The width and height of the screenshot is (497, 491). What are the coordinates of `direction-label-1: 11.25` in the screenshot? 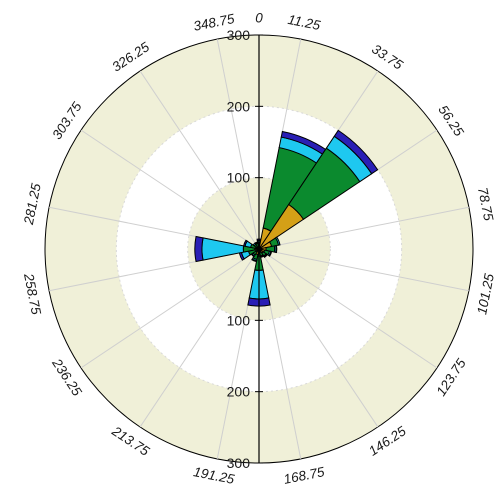 It's located at (305, 22).